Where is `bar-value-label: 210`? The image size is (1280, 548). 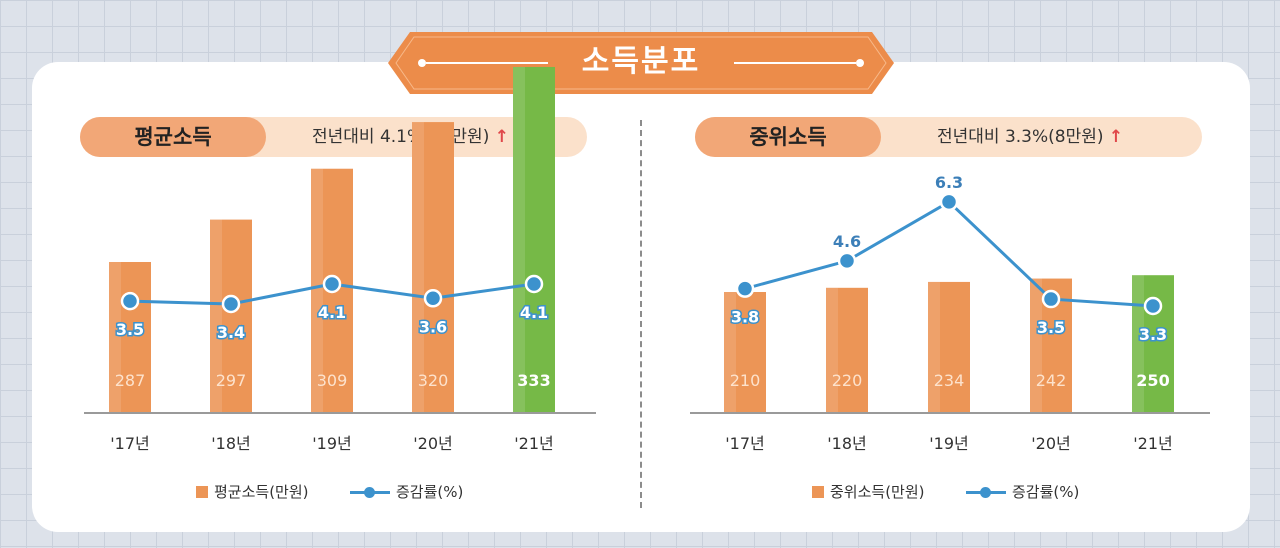
bar-value-label: 210 is located at coordinates (745, 380).